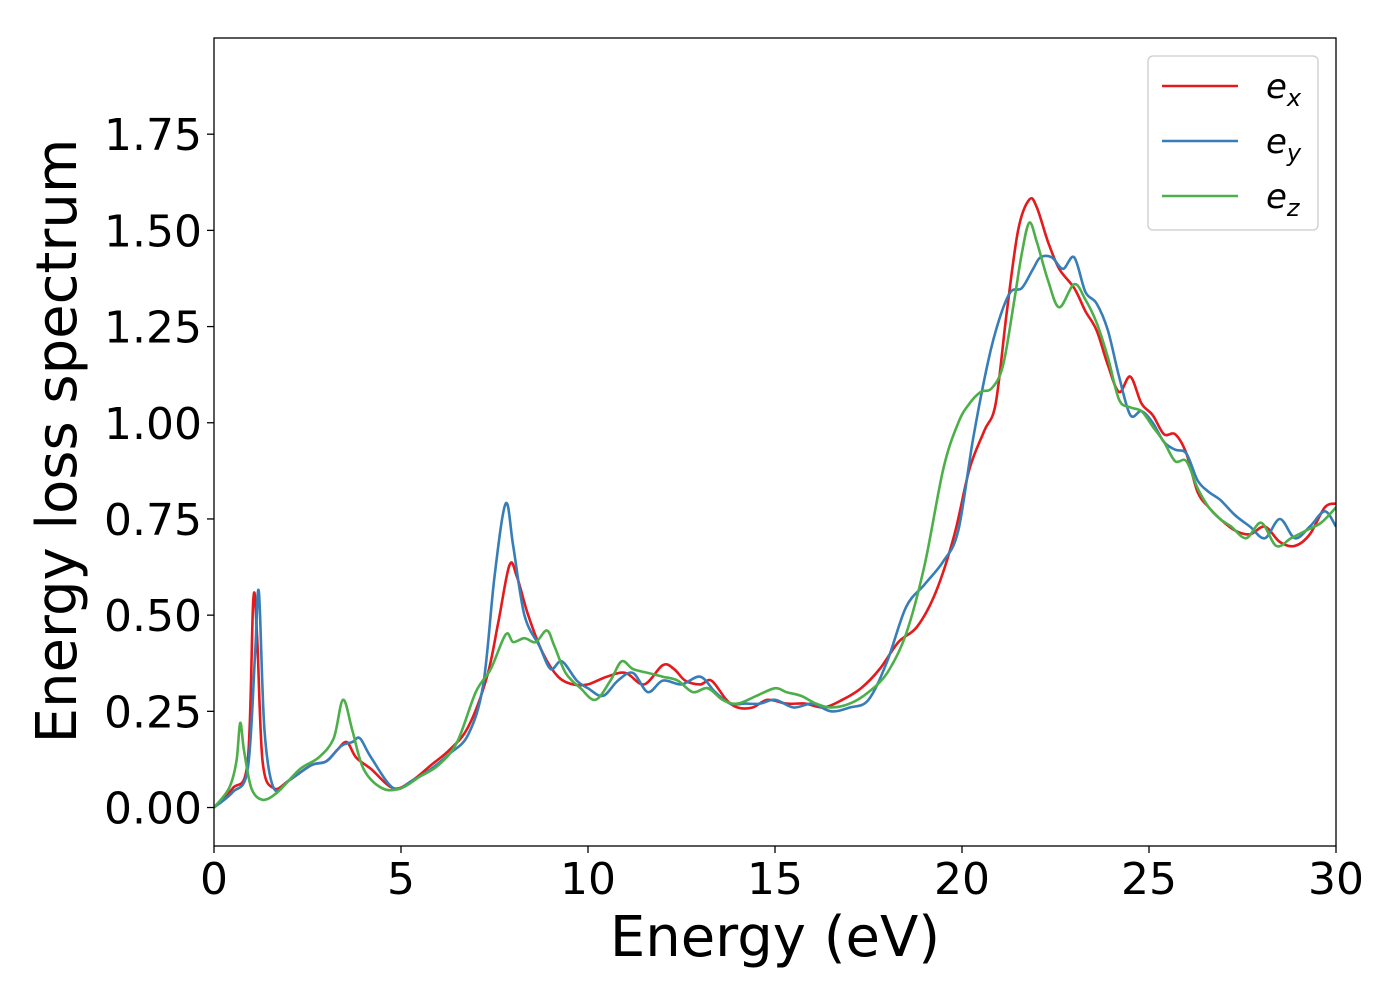  Describe the element at coordinates (1336, 879) in the screenshot. I see `x-tick-label: 30` at that location.